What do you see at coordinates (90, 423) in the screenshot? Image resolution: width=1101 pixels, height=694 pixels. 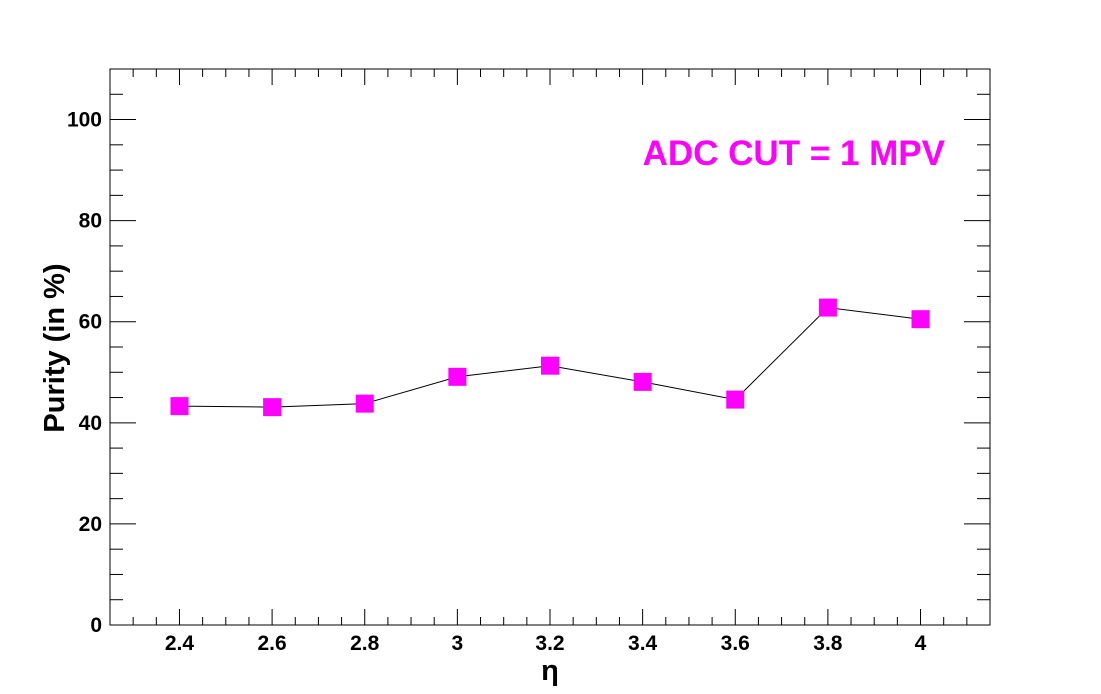 I see `y-tick-label: 40` at bounding box center [90, 423].